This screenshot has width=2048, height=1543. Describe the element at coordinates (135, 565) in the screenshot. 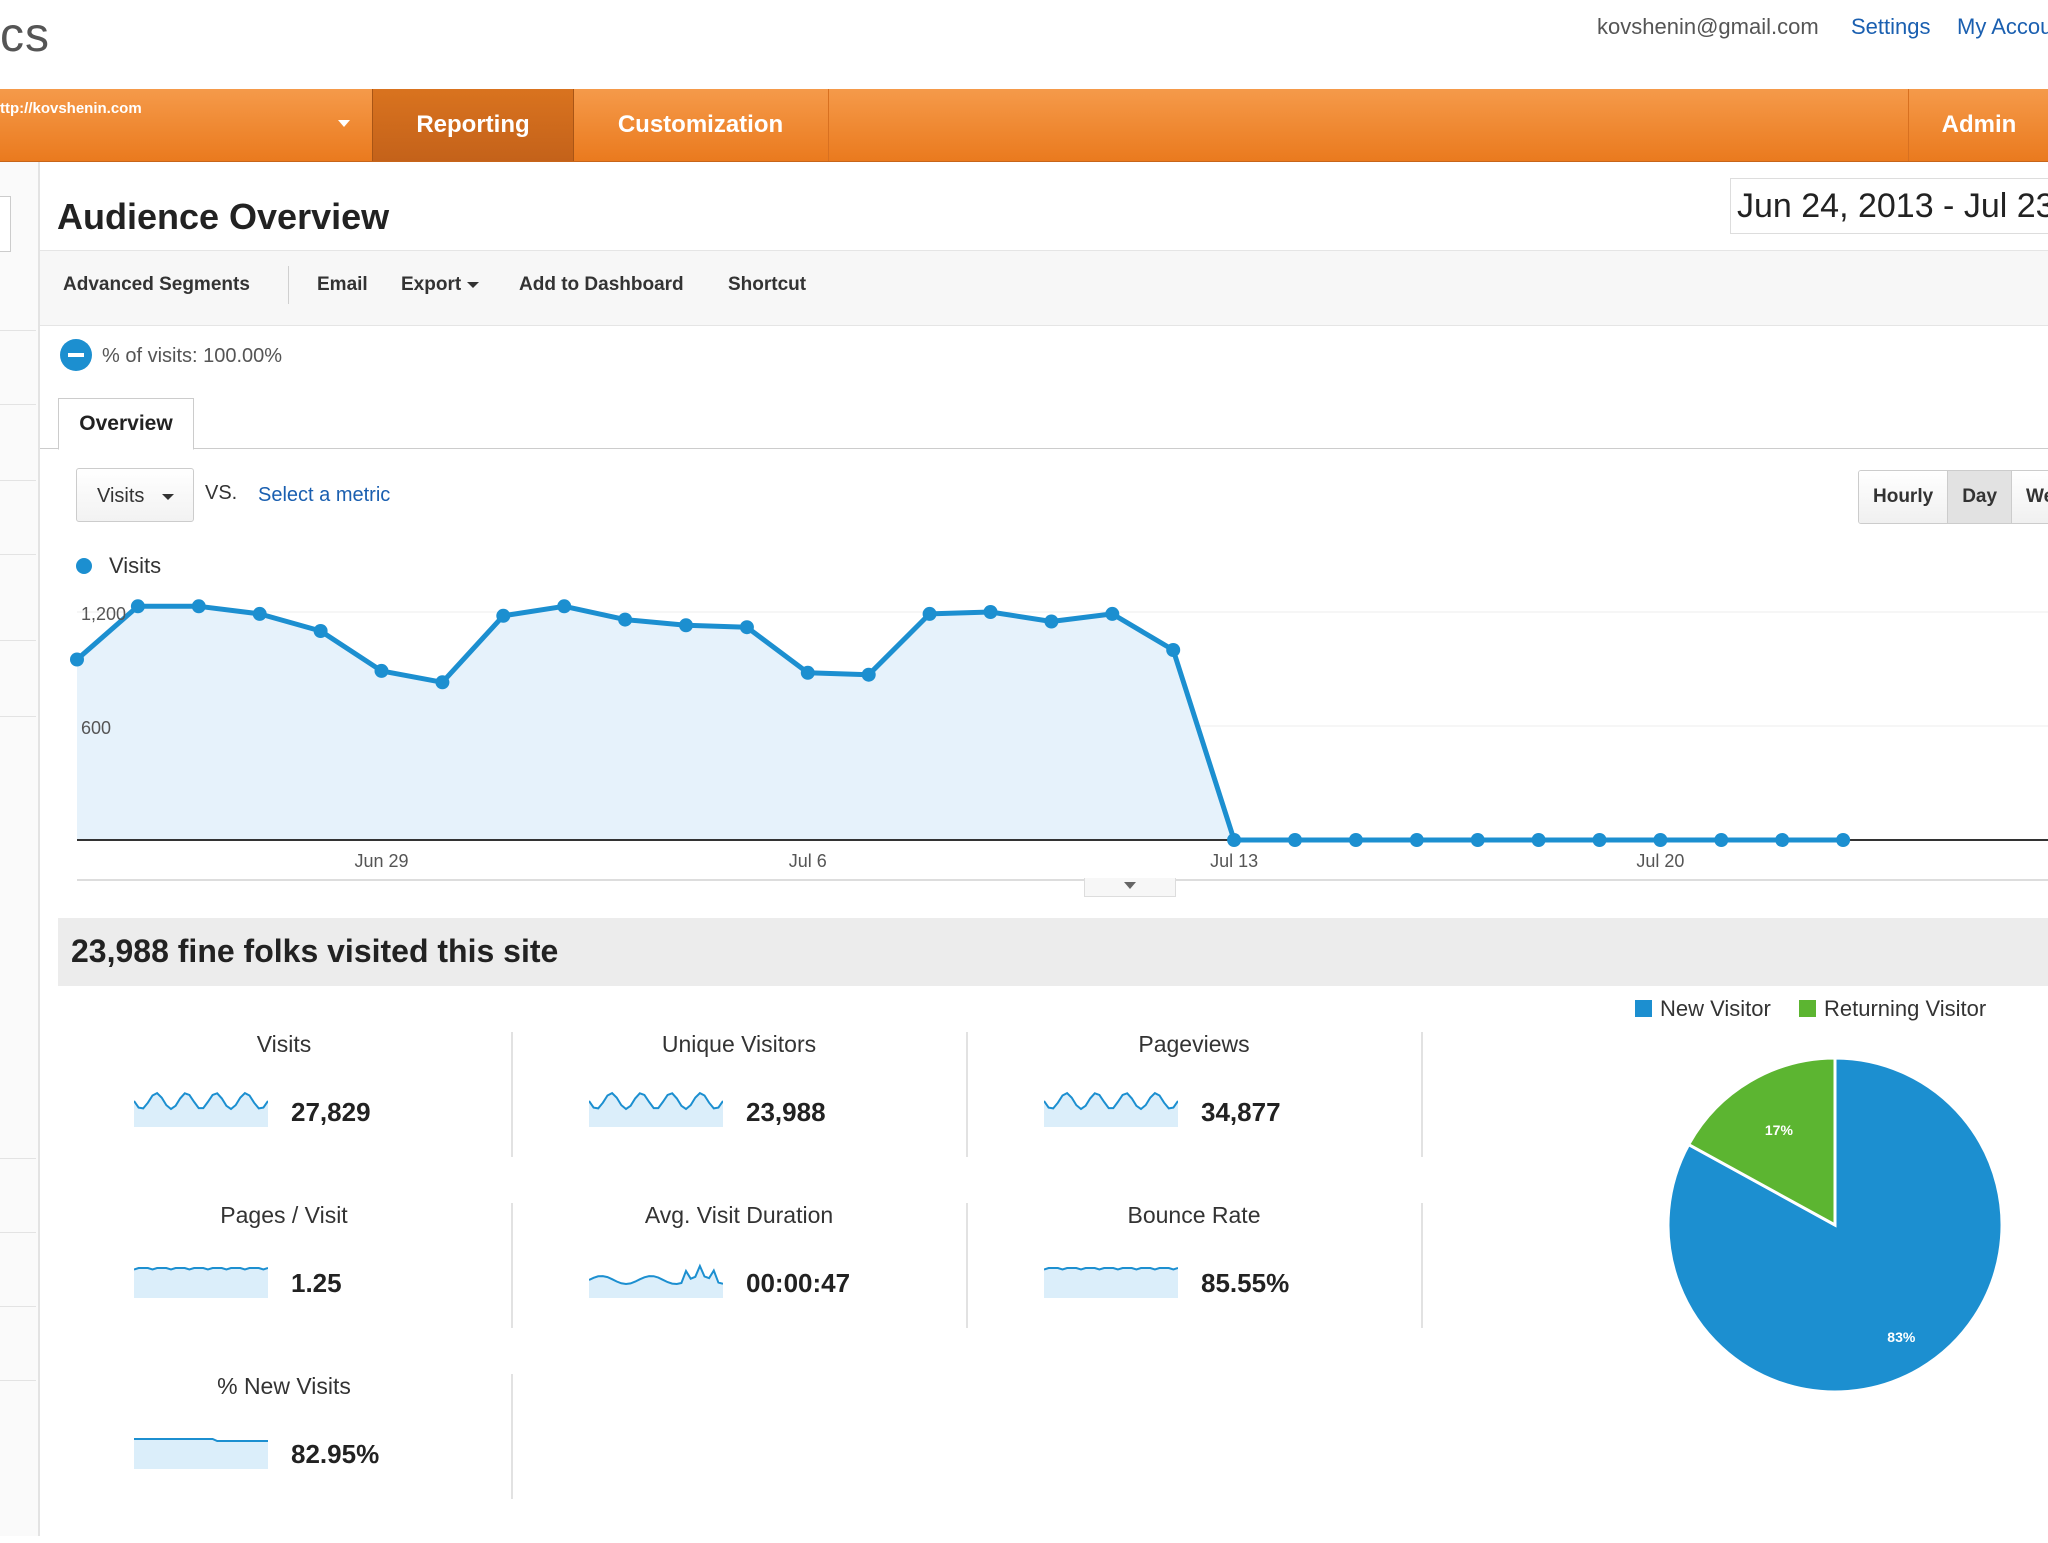

I see `legend-label-visits: Visits` at that location.